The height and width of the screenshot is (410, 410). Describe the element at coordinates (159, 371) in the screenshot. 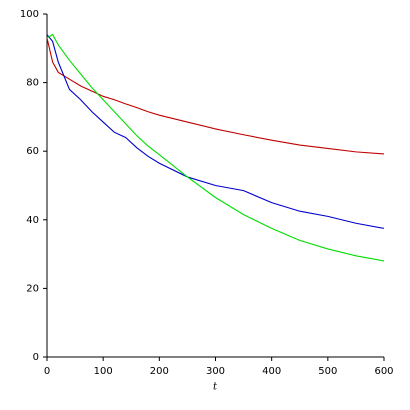

I see `x-tick-label: 200` at that location.